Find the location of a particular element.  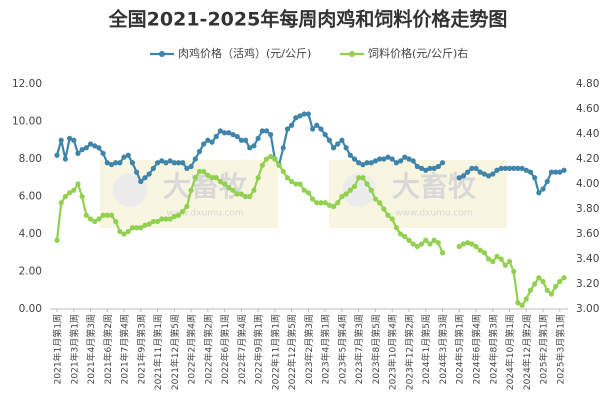

y2-tick-label: 3.20 is located at coordinates (587, 284).